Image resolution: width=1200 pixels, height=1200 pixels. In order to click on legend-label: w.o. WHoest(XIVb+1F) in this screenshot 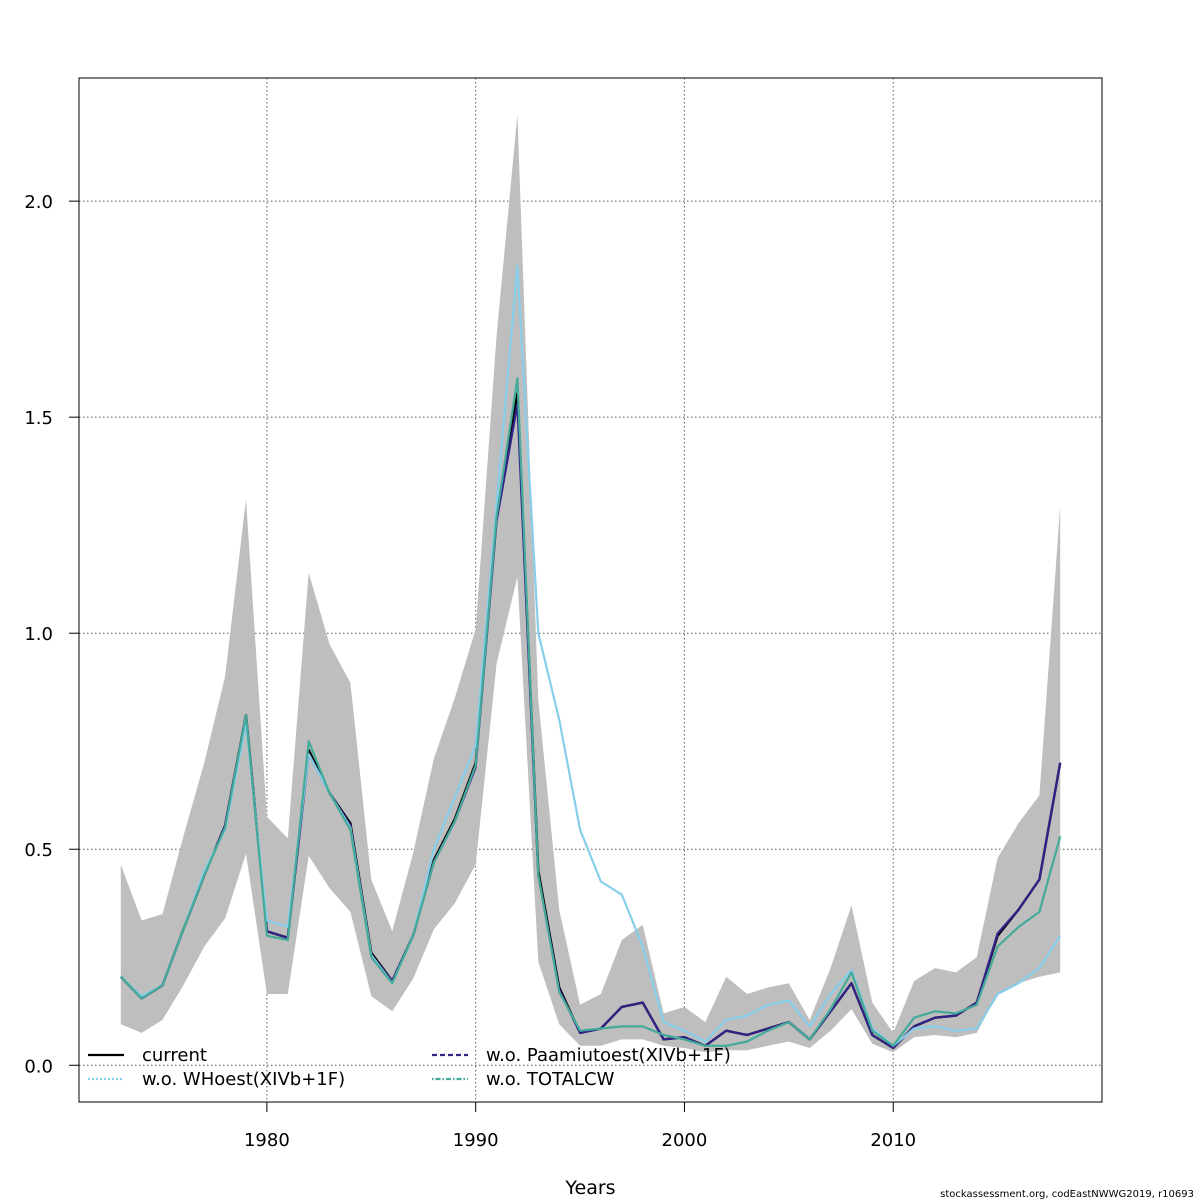, I will do `click(243, 1079)`.